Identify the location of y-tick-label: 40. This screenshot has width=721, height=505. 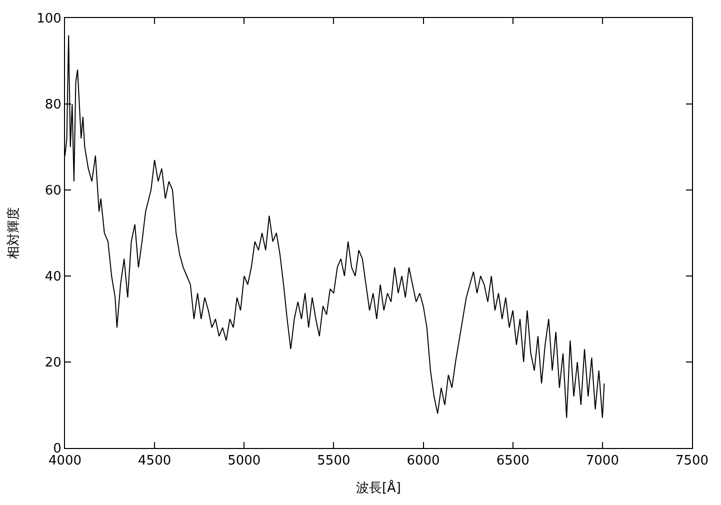
(53, 277).